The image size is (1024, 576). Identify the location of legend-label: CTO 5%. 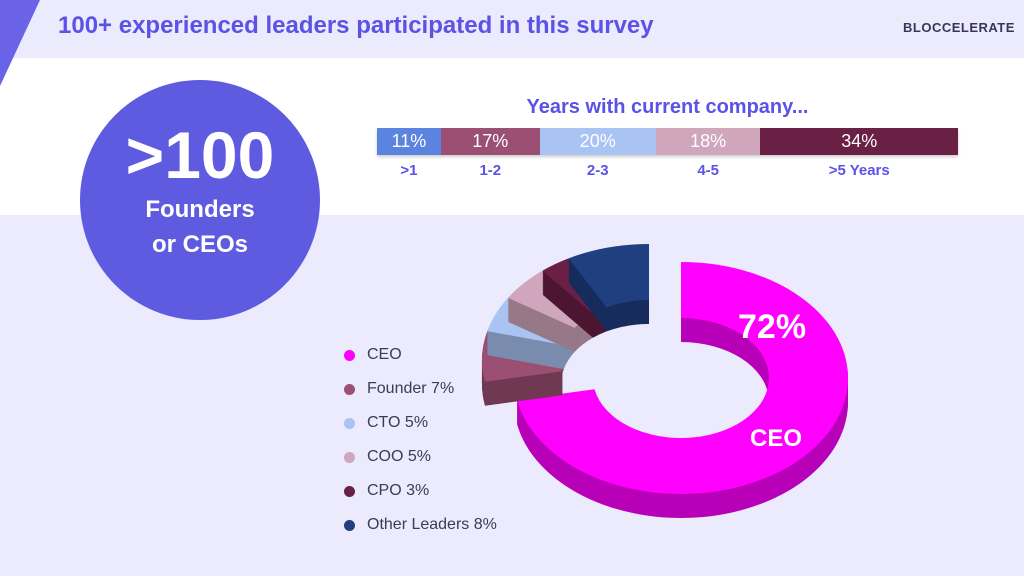
(398, 422).